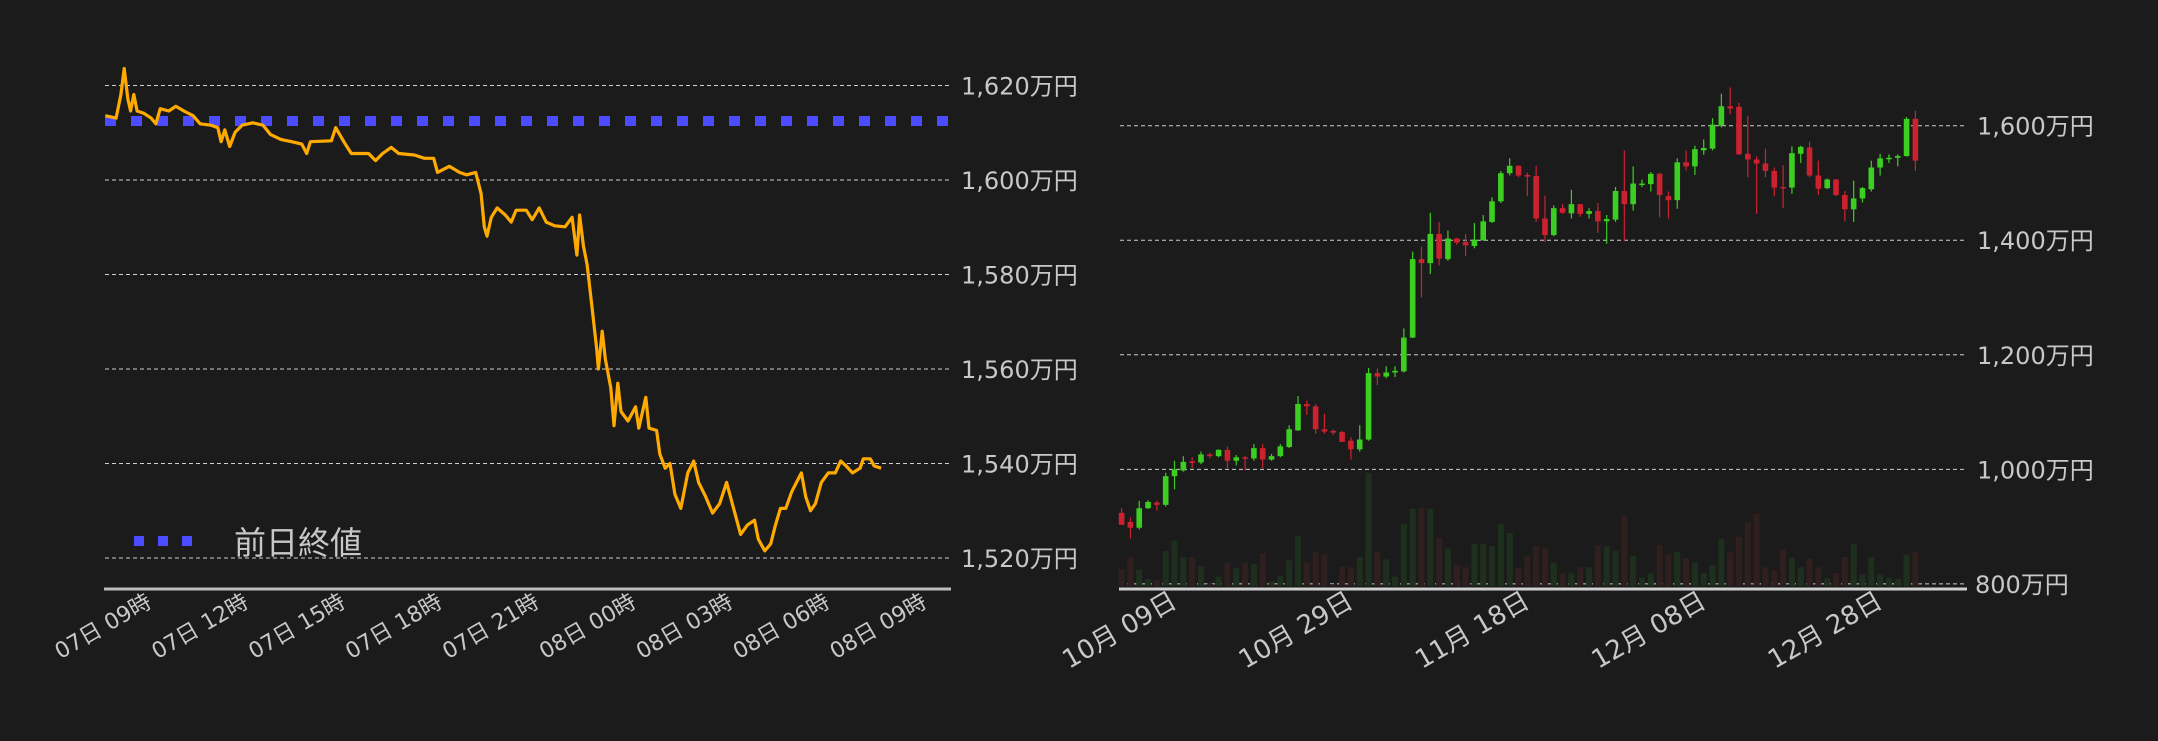 The height and width of the screenshot is (741, 2158). Describe the element at coordinates (781, 627) in the screenshot. I see `x-tick-label: 08日 06時` at that location.